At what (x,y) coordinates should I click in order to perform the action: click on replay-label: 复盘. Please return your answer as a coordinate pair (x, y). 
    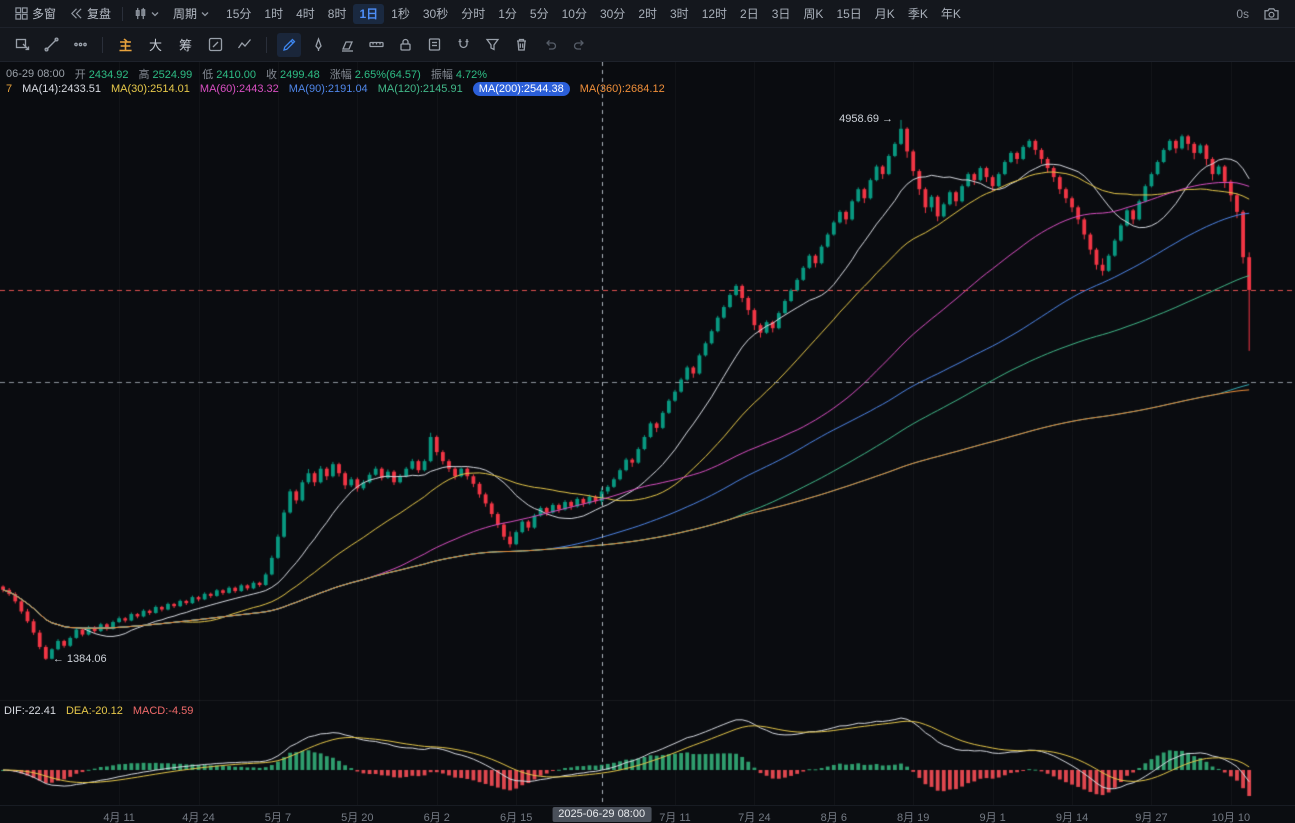
    Looking at the image, I should click on (99, 14).